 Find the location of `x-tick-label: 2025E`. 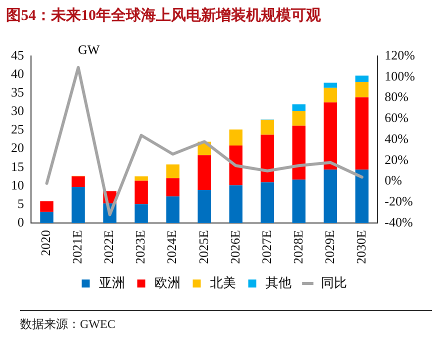

x-tick-label: 2025E is located at coordinates (203, 247).